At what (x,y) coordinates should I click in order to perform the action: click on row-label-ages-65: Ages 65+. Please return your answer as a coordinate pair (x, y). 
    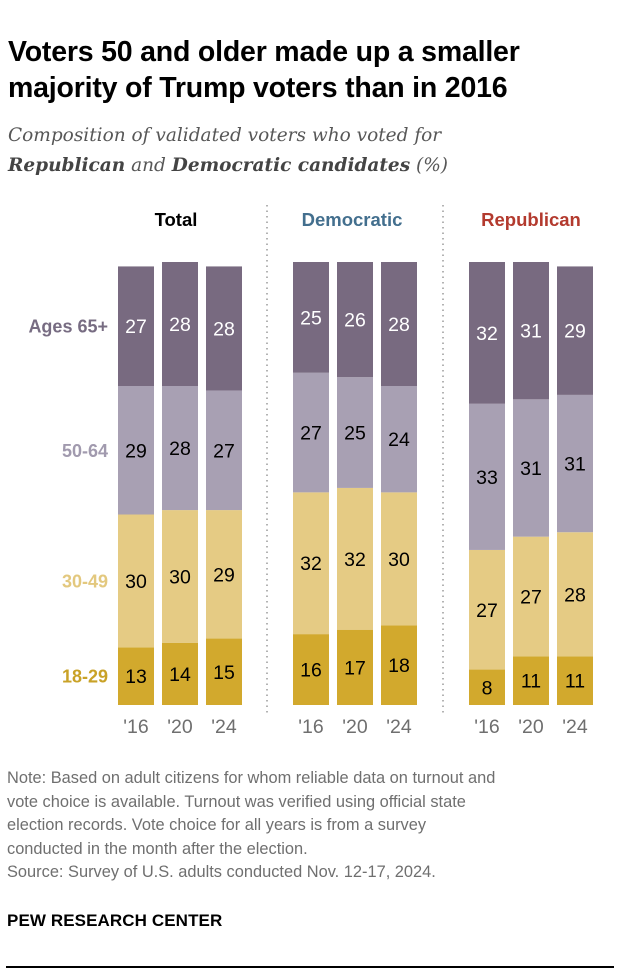
    Looking at the image, I should click on (68, 327).